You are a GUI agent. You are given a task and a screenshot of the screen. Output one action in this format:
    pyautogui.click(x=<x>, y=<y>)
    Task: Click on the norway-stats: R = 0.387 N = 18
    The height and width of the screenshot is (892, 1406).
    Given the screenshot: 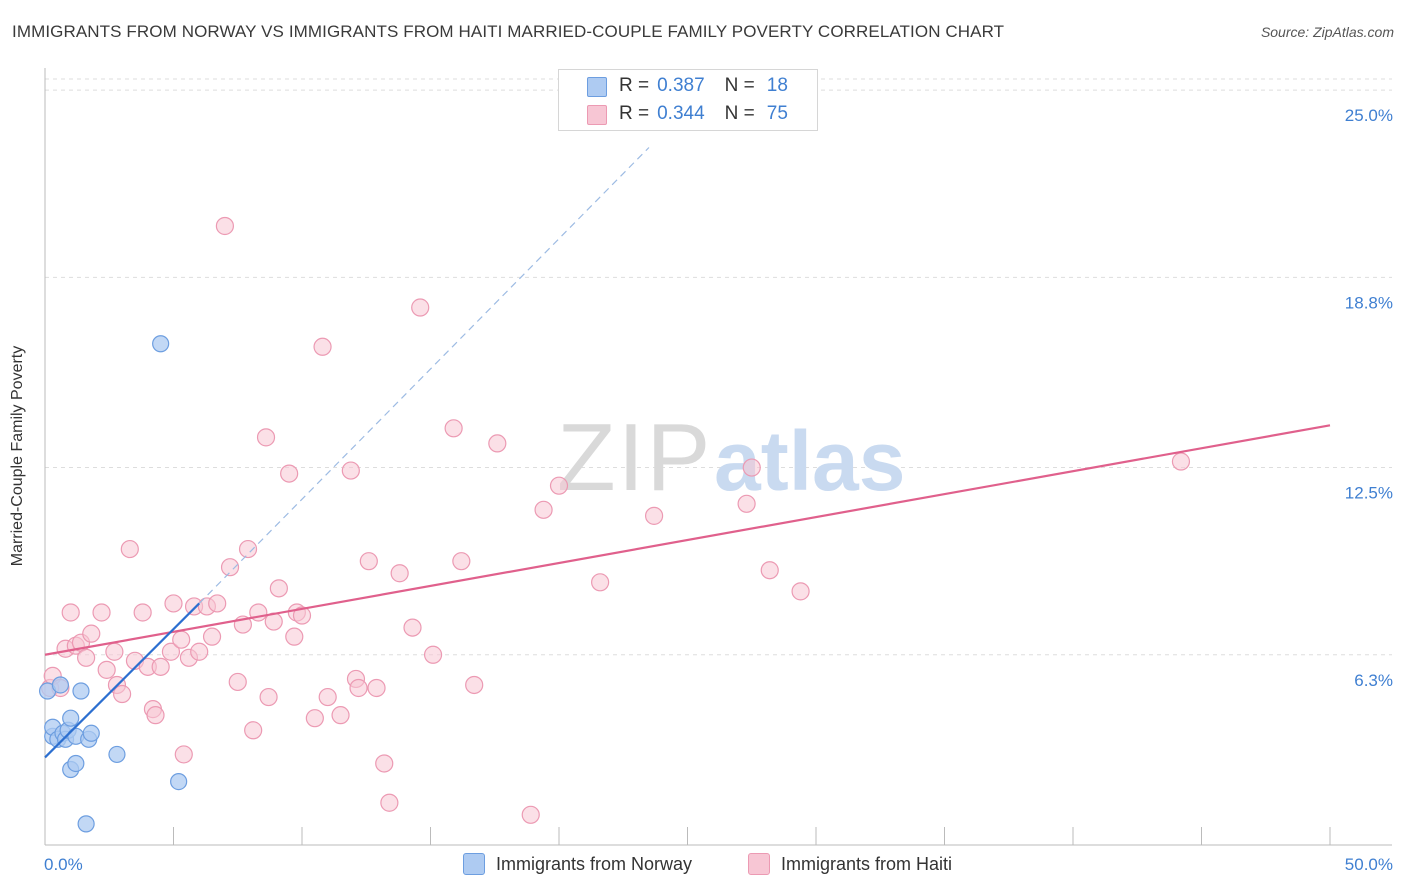 What is the action you would take?
    pyautogui.click(x=703, y=86)
    